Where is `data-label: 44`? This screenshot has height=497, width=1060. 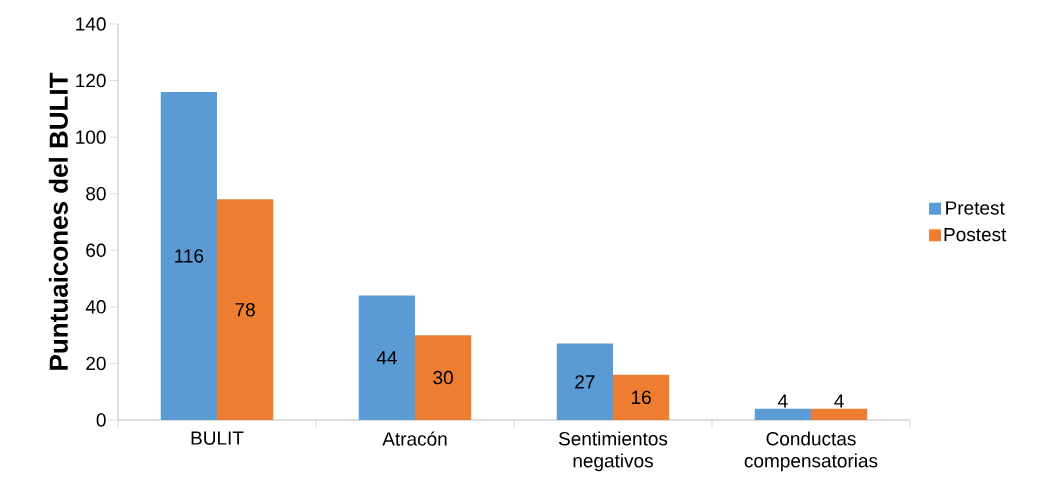 data-label: 44 is located at coordinates (386, 358).